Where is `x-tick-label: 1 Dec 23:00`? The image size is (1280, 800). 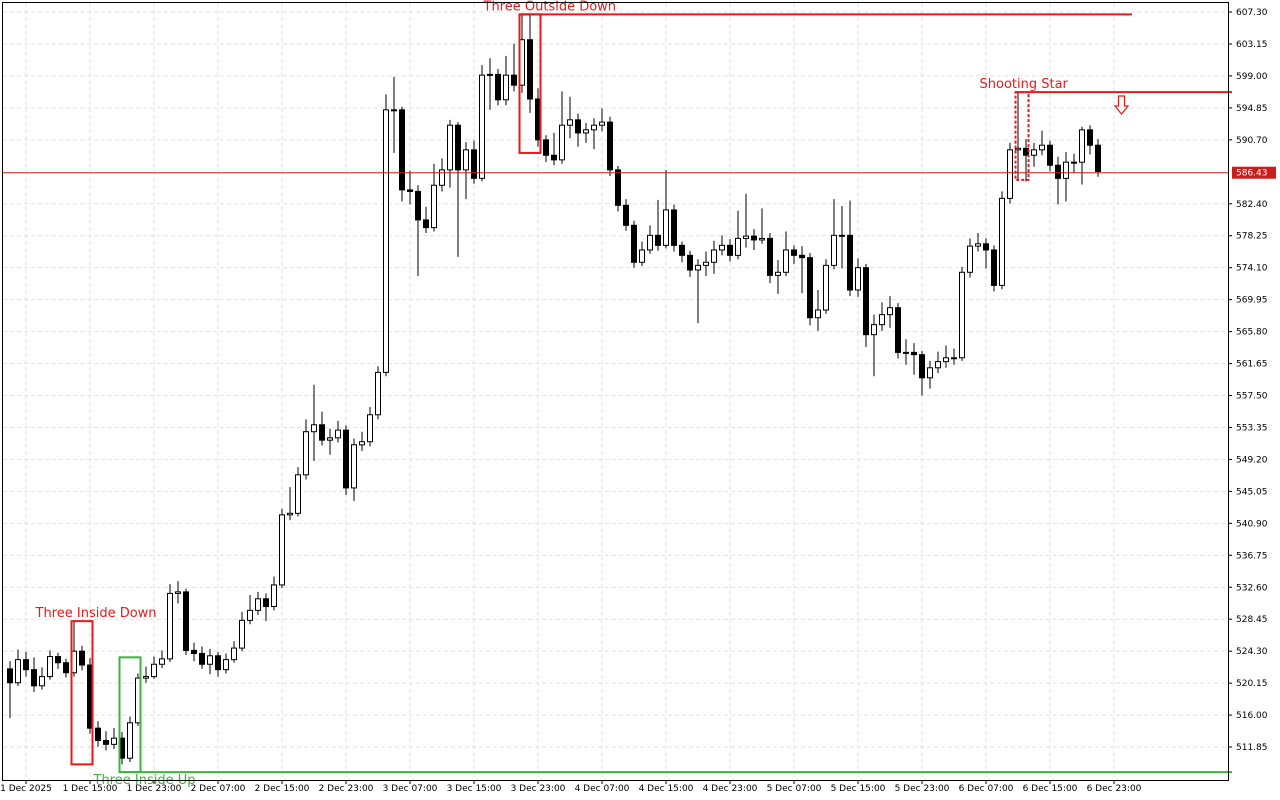
x-tick-label: 1 Dec 23:00 is located at coordinates (154, 789).